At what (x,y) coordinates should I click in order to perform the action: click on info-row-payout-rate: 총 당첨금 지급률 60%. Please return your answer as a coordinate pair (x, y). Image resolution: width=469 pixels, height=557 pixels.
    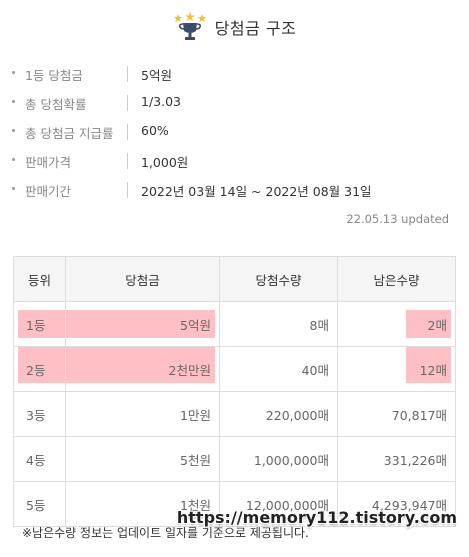
    Looking at the image, I should click on (234, 132).